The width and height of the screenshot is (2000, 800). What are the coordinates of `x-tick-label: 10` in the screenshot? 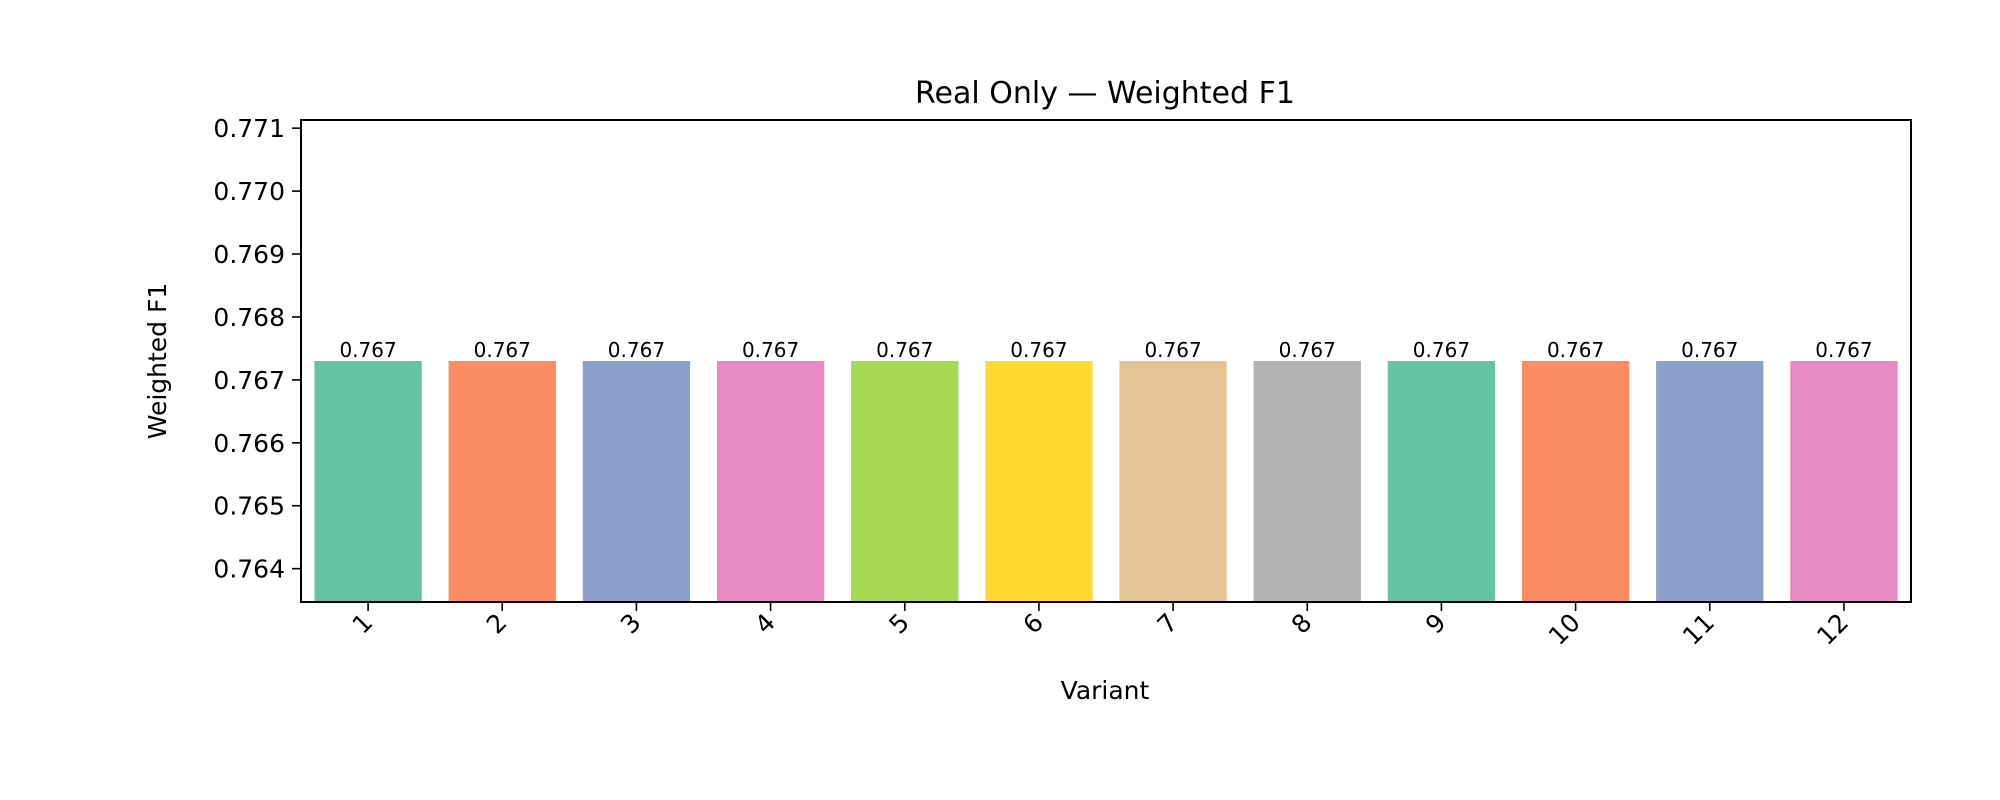 It's located at (1564, 629).